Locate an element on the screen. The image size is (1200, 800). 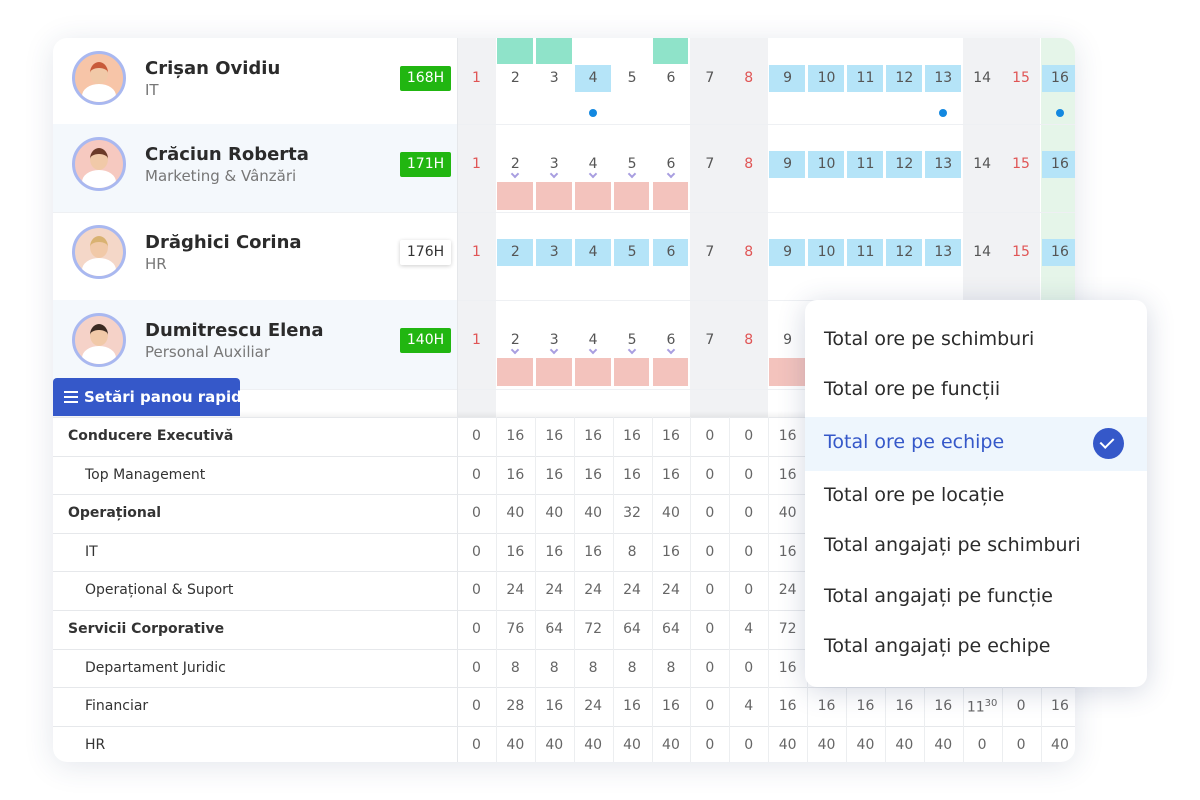
menu-item: Total angajați pe funcție is located at coordinates (938, 596).